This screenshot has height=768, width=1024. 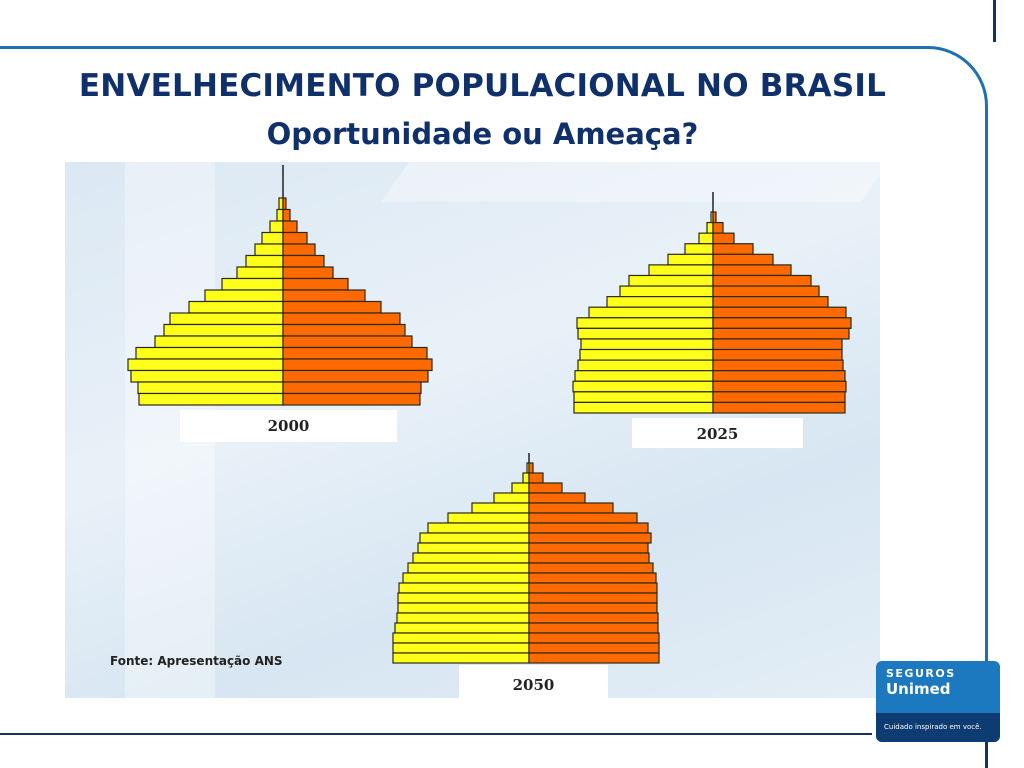 I want to click on pyramid-2050, so click(x=526, y=558).